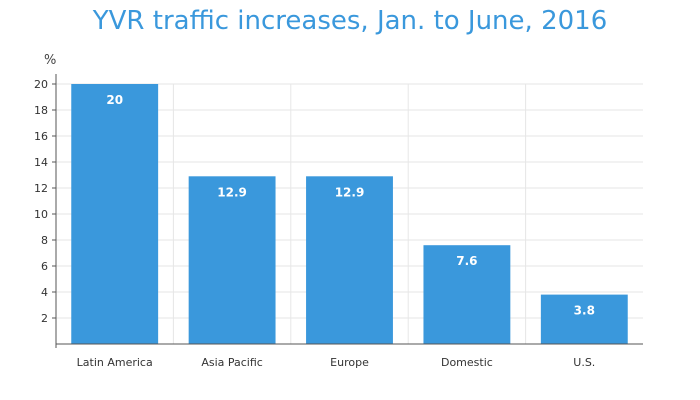  I want to click on x-category-label: Asia Pacific, so click(232, 362).